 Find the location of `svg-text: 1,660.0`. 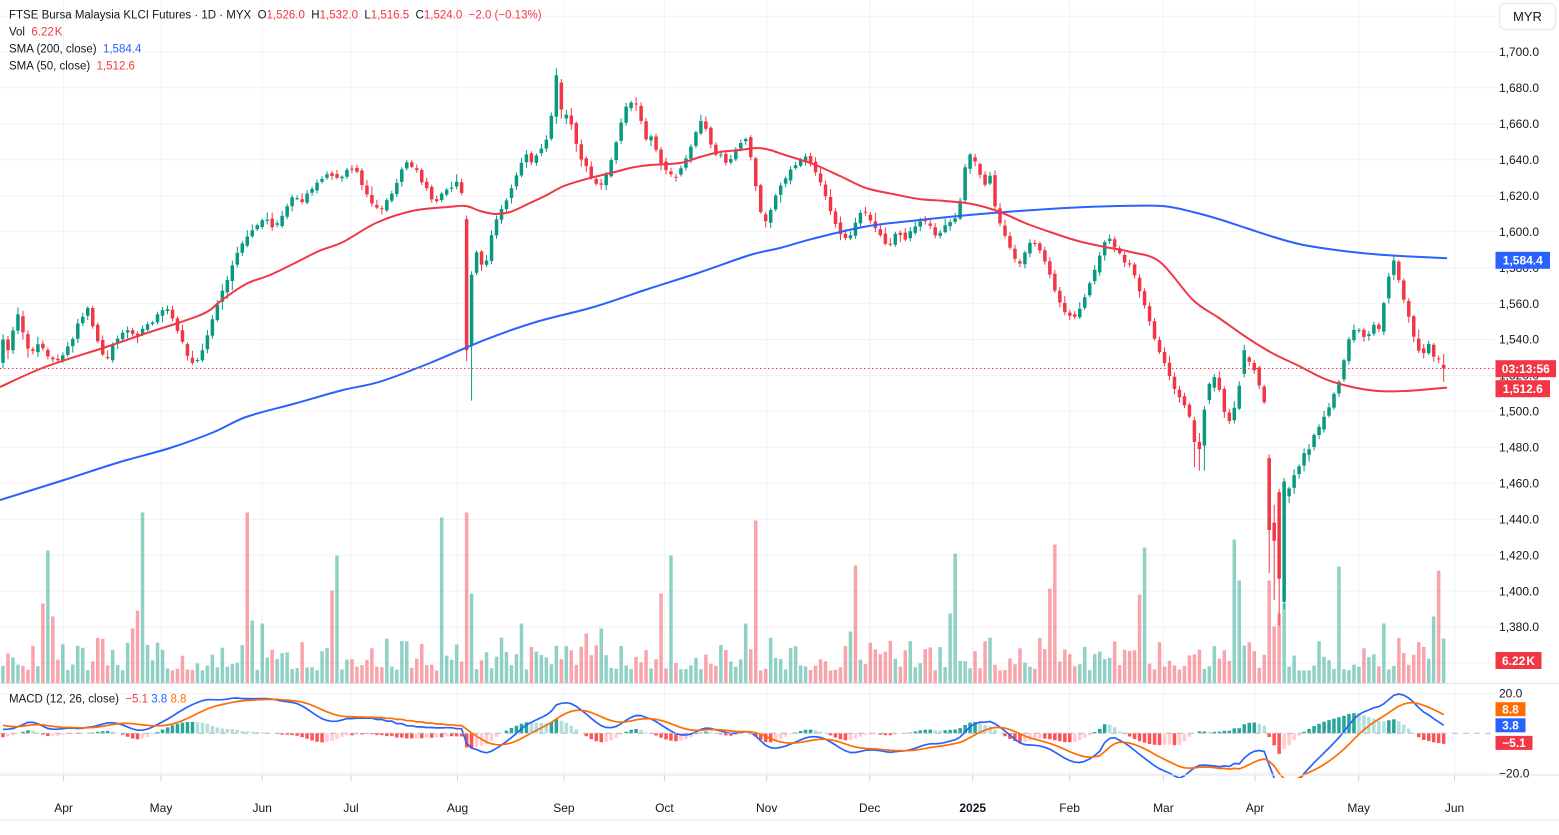

svg-text: 1,660.0 is located at coordinates (1519, 124).